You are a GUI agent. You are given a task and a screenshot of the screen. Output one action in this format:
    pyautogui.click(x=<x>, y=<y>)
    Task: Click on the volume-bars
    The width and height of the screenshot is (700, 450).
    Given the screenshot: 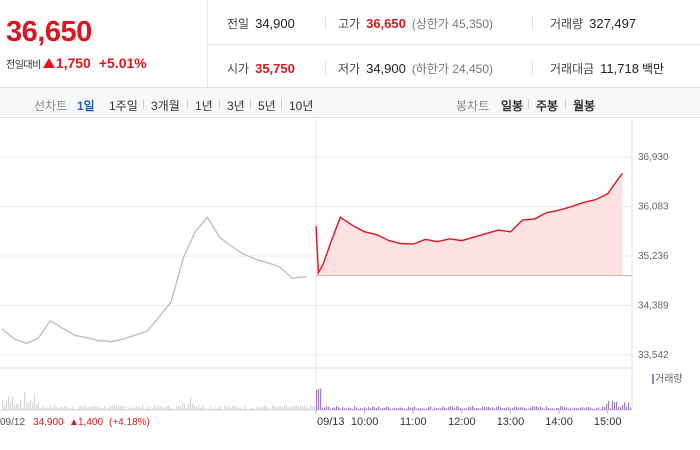 What is the action you would take?
    pyautogui.click(x=328, y=392)
    